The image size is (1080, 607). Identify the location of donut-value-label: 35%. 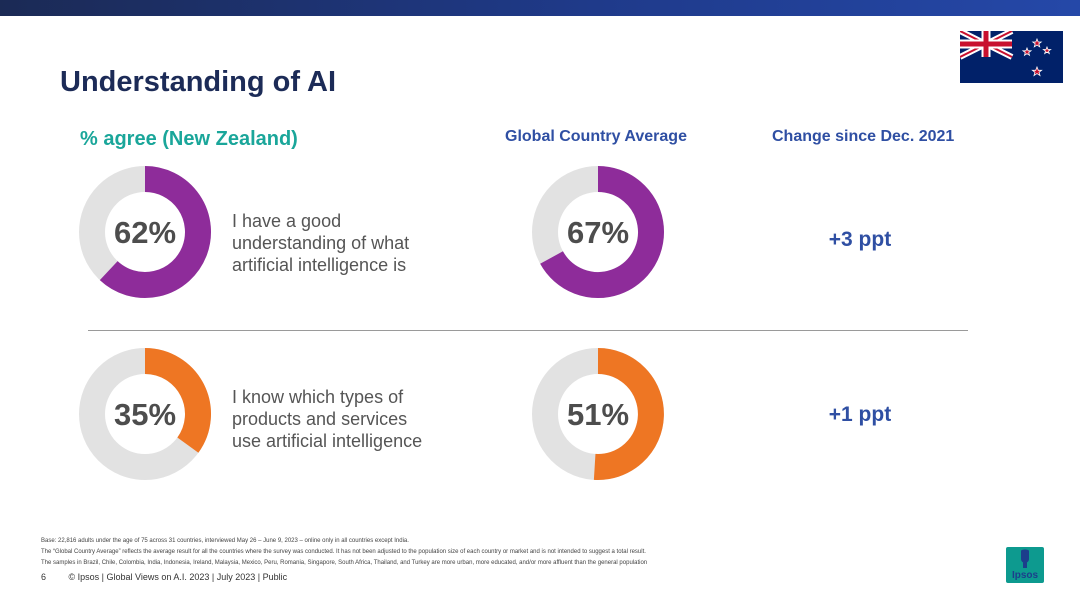
(145, 414).